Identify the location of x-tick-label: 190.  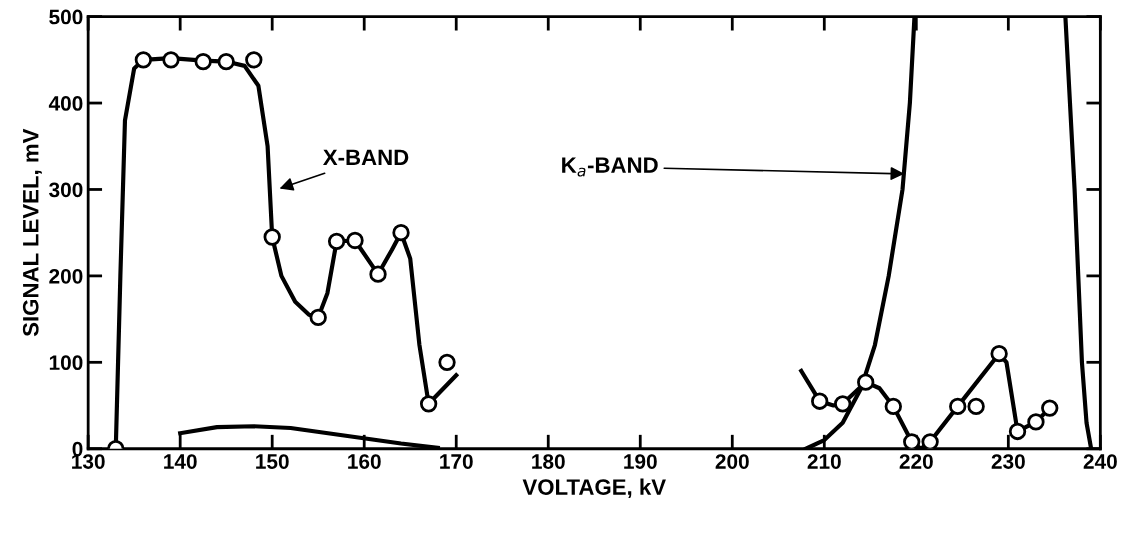
(640, 461).